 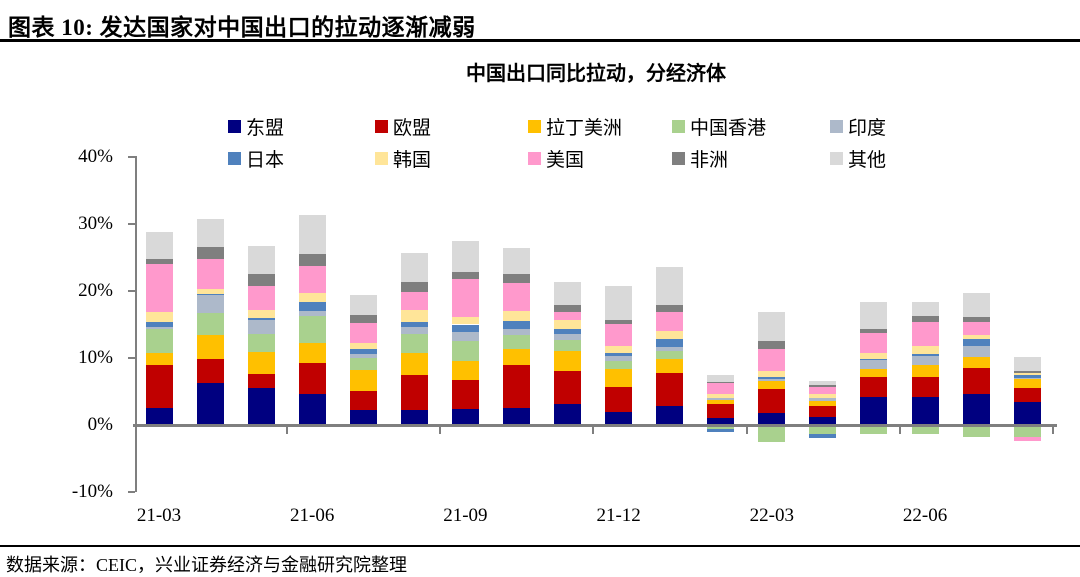 What do you see at coordinates (312, 515) in the screenshot?
I see `x-axis-label: 21-06` at bounding box center [312, 515].